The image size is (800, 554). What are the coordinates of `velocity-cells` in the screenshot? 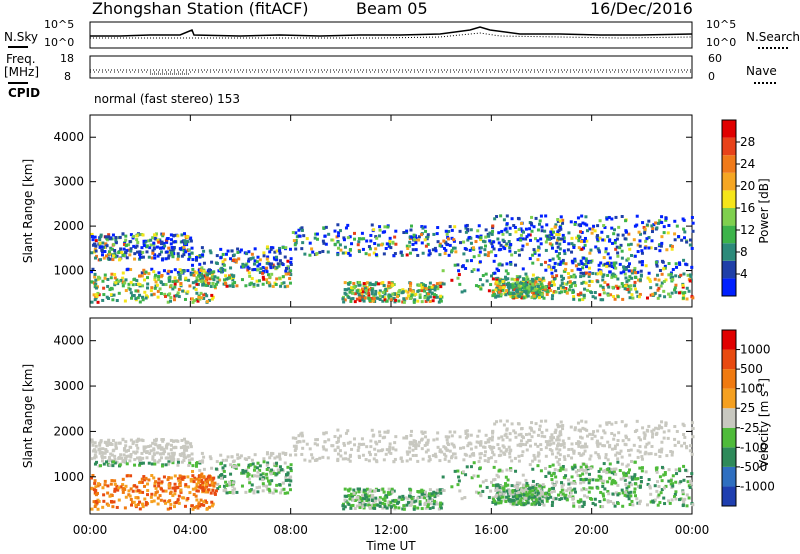 It's located at (392, 465).